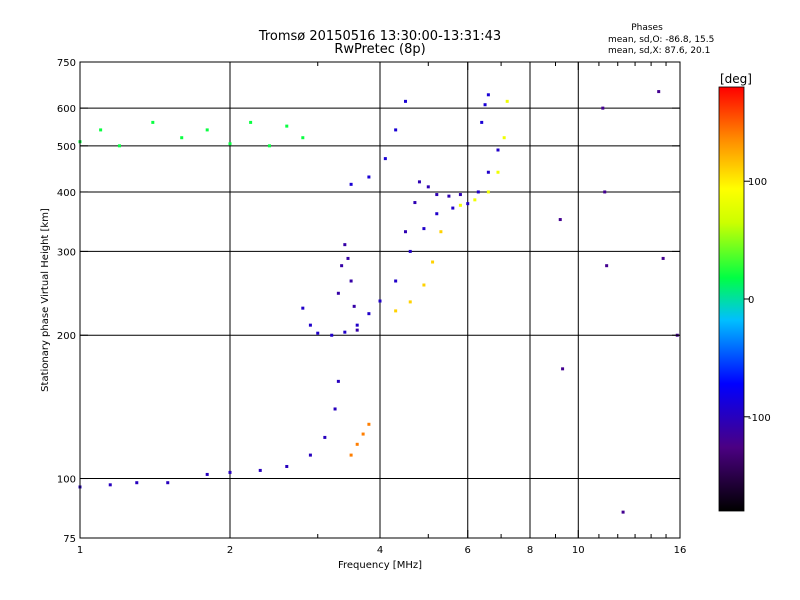  Describe the element at coordinates (530, 550) in the screenshot. I see `x-tick-label: 8` at that location.